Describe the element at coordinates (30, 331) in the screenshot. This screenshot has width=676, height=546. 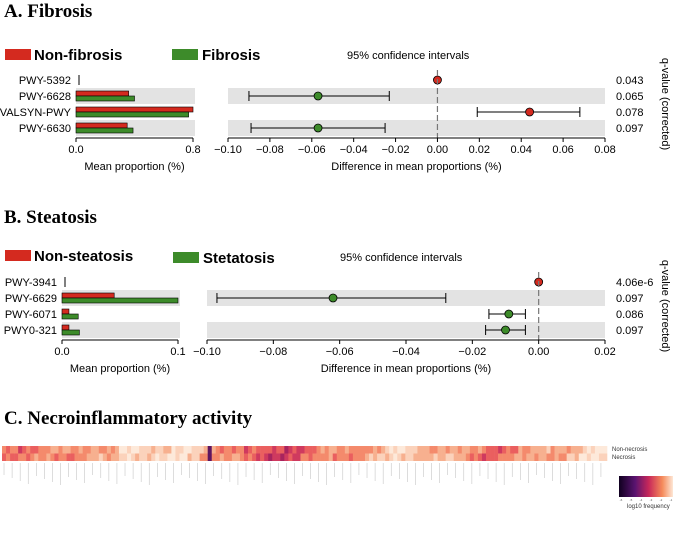
I see `row-label: PWY0-321` at that location.